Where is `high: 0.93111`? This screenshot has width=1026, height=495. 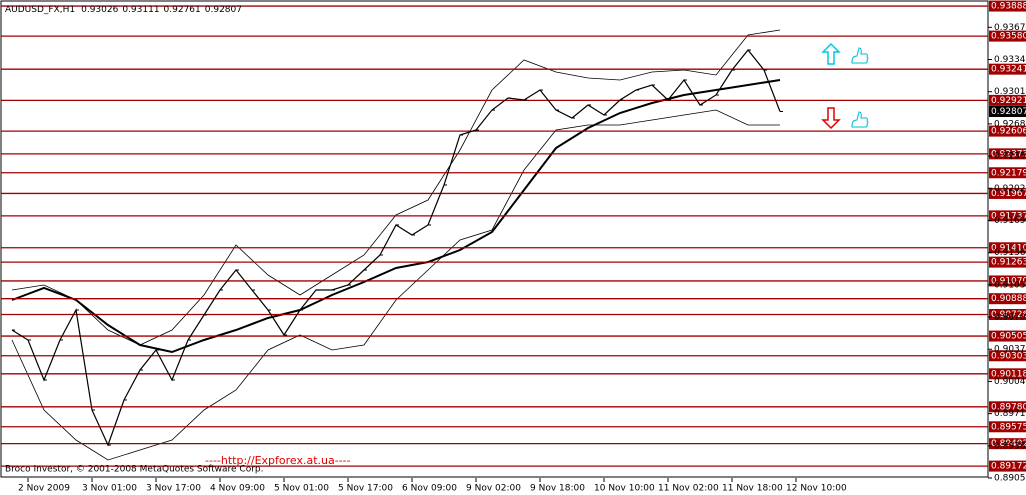
high: 0.93111 is located at coordinates (140, 10).